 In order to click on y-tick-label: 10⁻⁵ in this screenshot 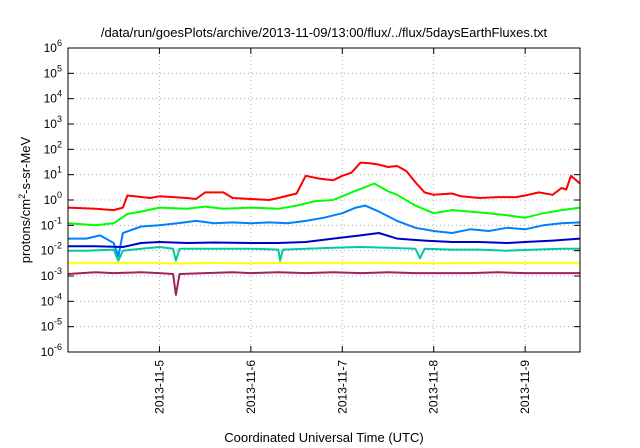, I will do `click(51, 325)`.